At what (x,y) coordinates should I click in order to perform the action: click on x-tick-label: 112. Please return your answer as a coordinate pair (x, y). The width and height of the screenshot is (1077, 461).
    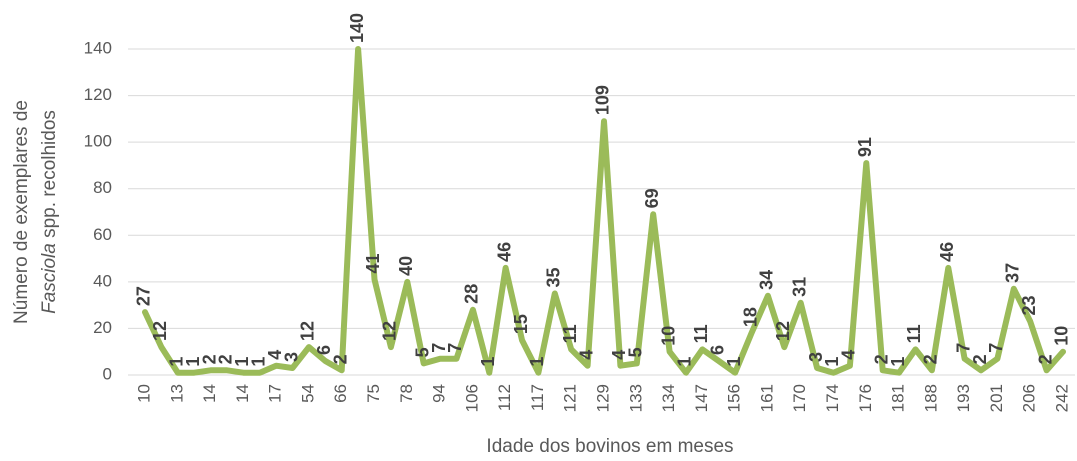
    Looking at the image, I should click on (504, 397).